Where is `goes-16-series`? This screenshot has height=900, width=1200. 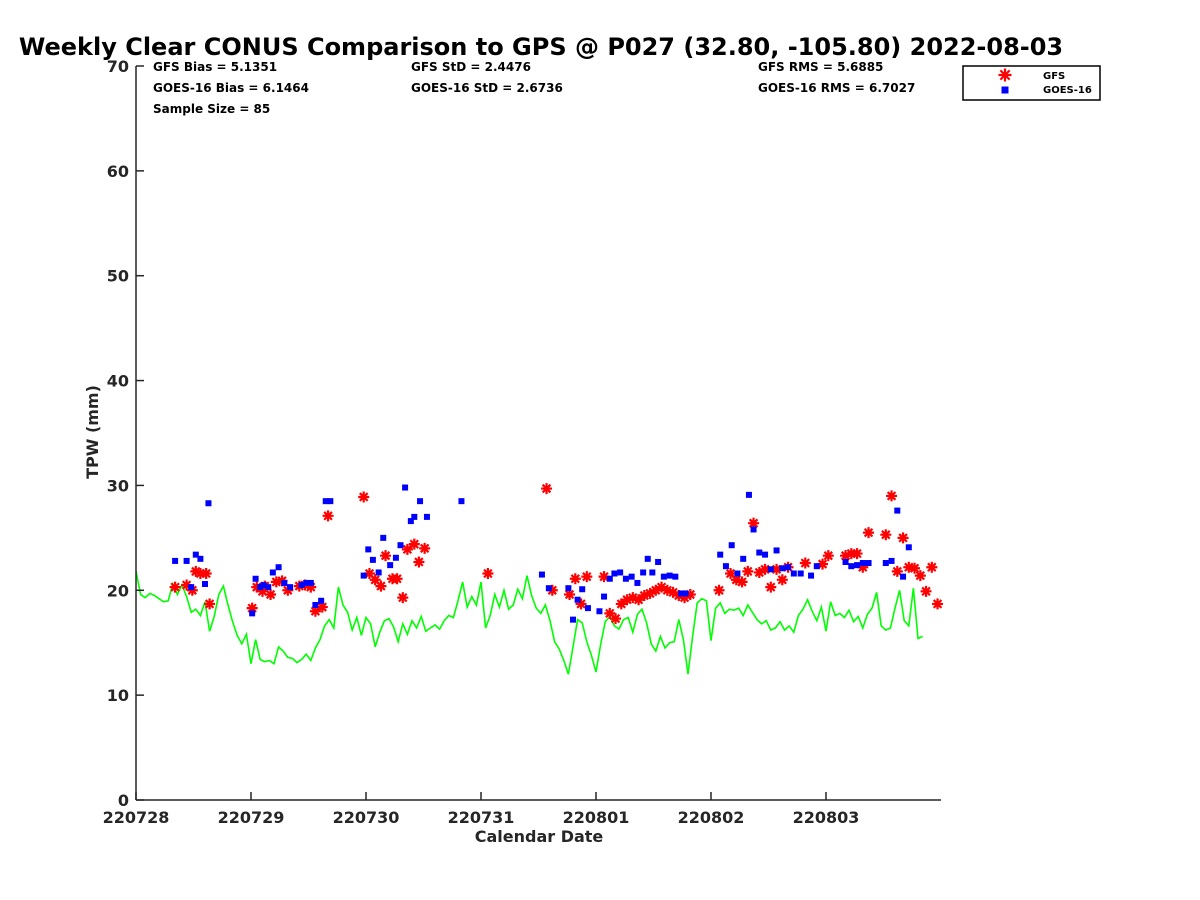
goes-16-series is located at coordinates (542, 553).